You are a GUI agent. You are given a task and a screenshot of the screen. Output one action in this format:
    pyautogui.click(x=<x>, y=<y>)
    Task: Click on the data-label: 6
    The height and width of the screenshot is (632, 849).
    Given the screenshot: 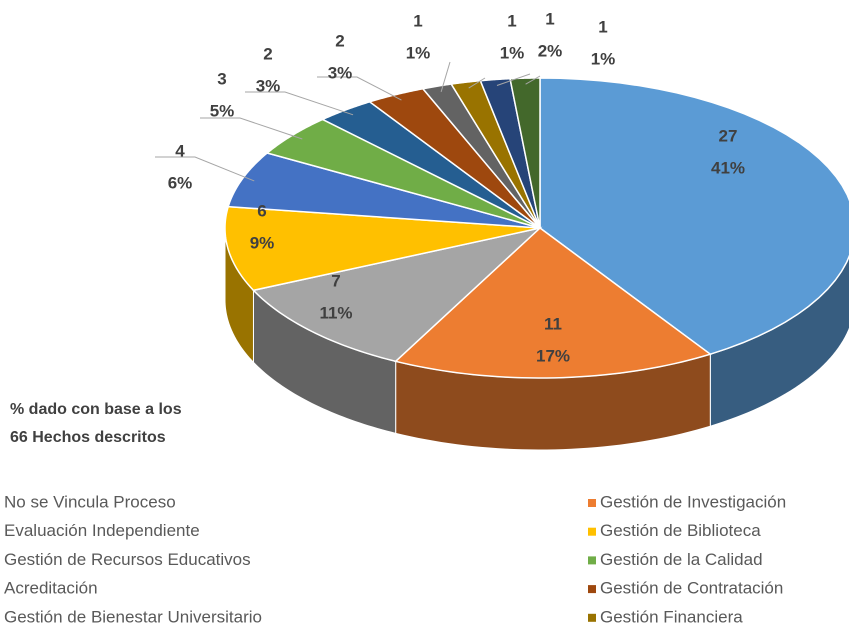 What is the action you would take?
    pyautogui.click(x=261, y=210)
    